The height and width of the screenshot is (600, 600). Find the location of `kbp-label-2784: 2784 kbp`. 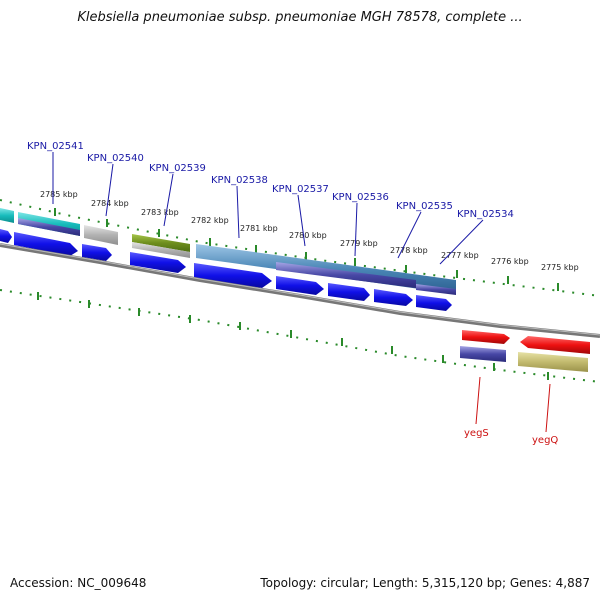

kbp-label-2784: 2784 kbp is located at coordinates (110, 203).